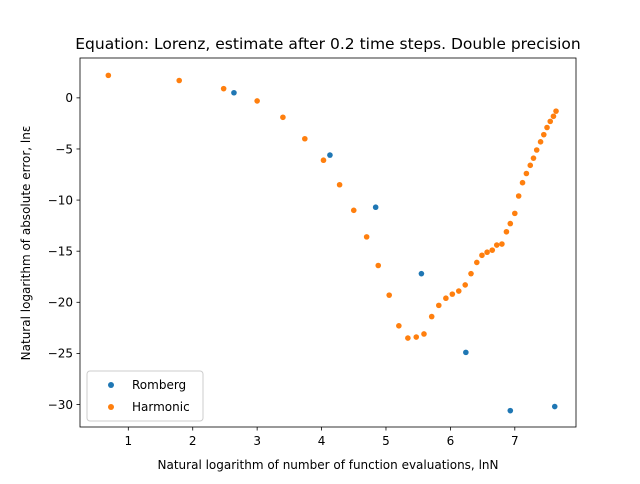 The height and width of the screenshot is (484, 640). What do you see at coordinates (161, 407) in the screenshot?
I see `legend-label-harmonic: Harmonic` at bounding box center [161, 407].